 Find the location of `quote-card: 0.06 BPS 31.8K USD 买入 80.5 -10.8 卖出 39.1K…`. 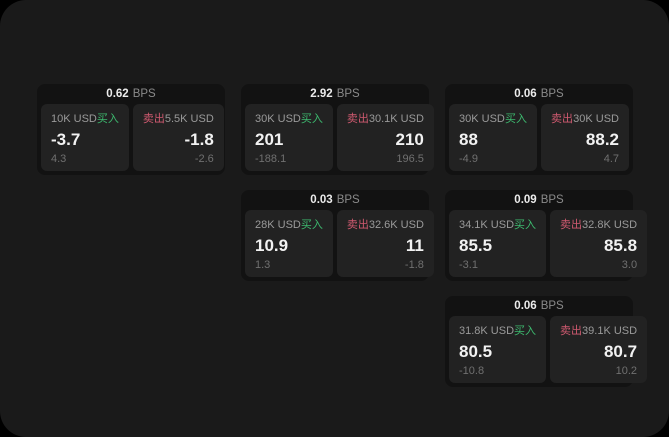

quote-card: 0.06 BPS 31.8K USD 买入 80.5 -10.8 卖出 39.1K… is located at coordinates (546, 341).